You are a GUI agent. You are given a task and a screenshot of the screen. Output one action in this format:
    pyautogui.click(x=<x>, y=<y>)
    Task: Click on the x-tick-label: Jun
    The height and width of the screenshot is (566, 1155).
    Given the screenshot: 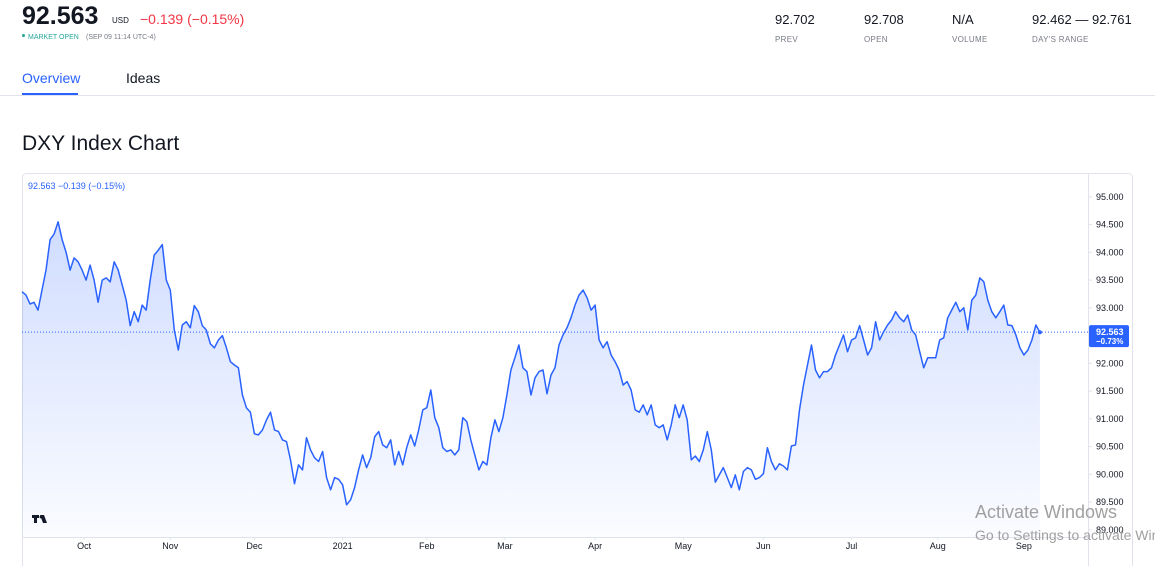 What is the action you would take?
    pyautogui.click(x=763, y=546)
    